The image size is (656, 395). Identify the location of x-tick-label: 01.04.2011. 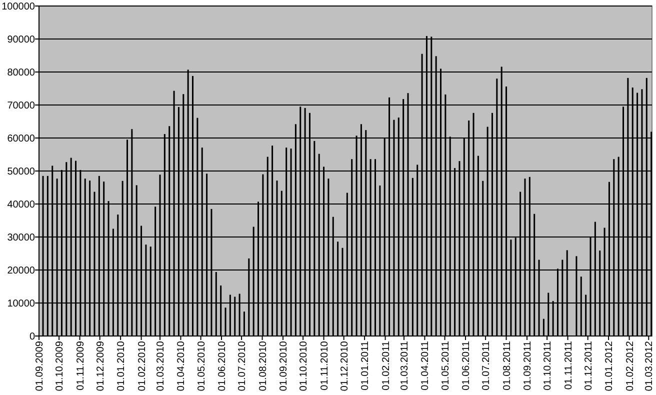
(426, 365).